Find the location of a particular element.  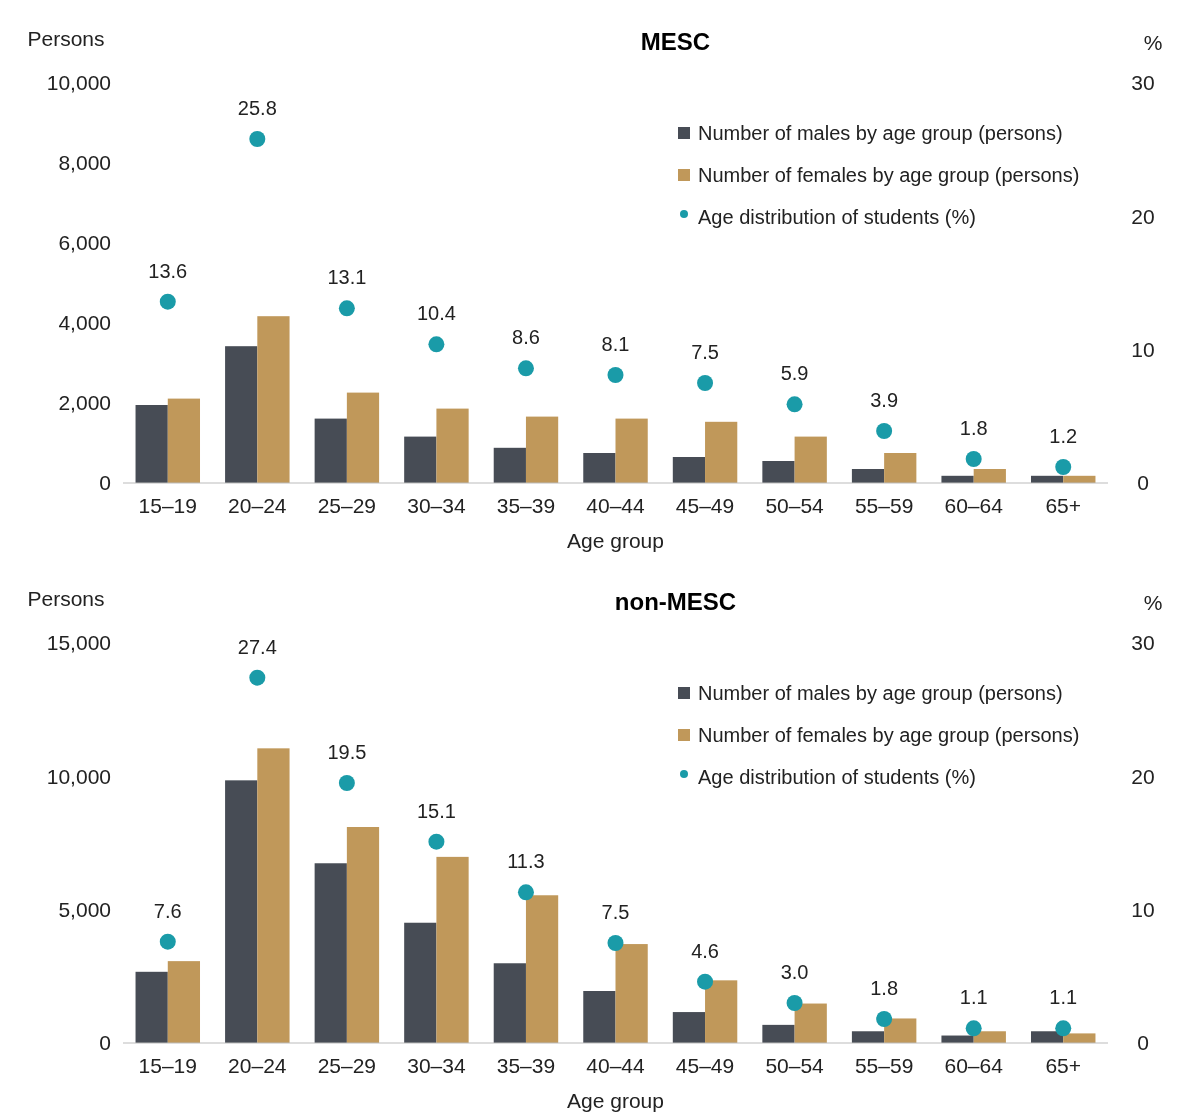

data-label: 11.3 is located at coordinates (526, 861).